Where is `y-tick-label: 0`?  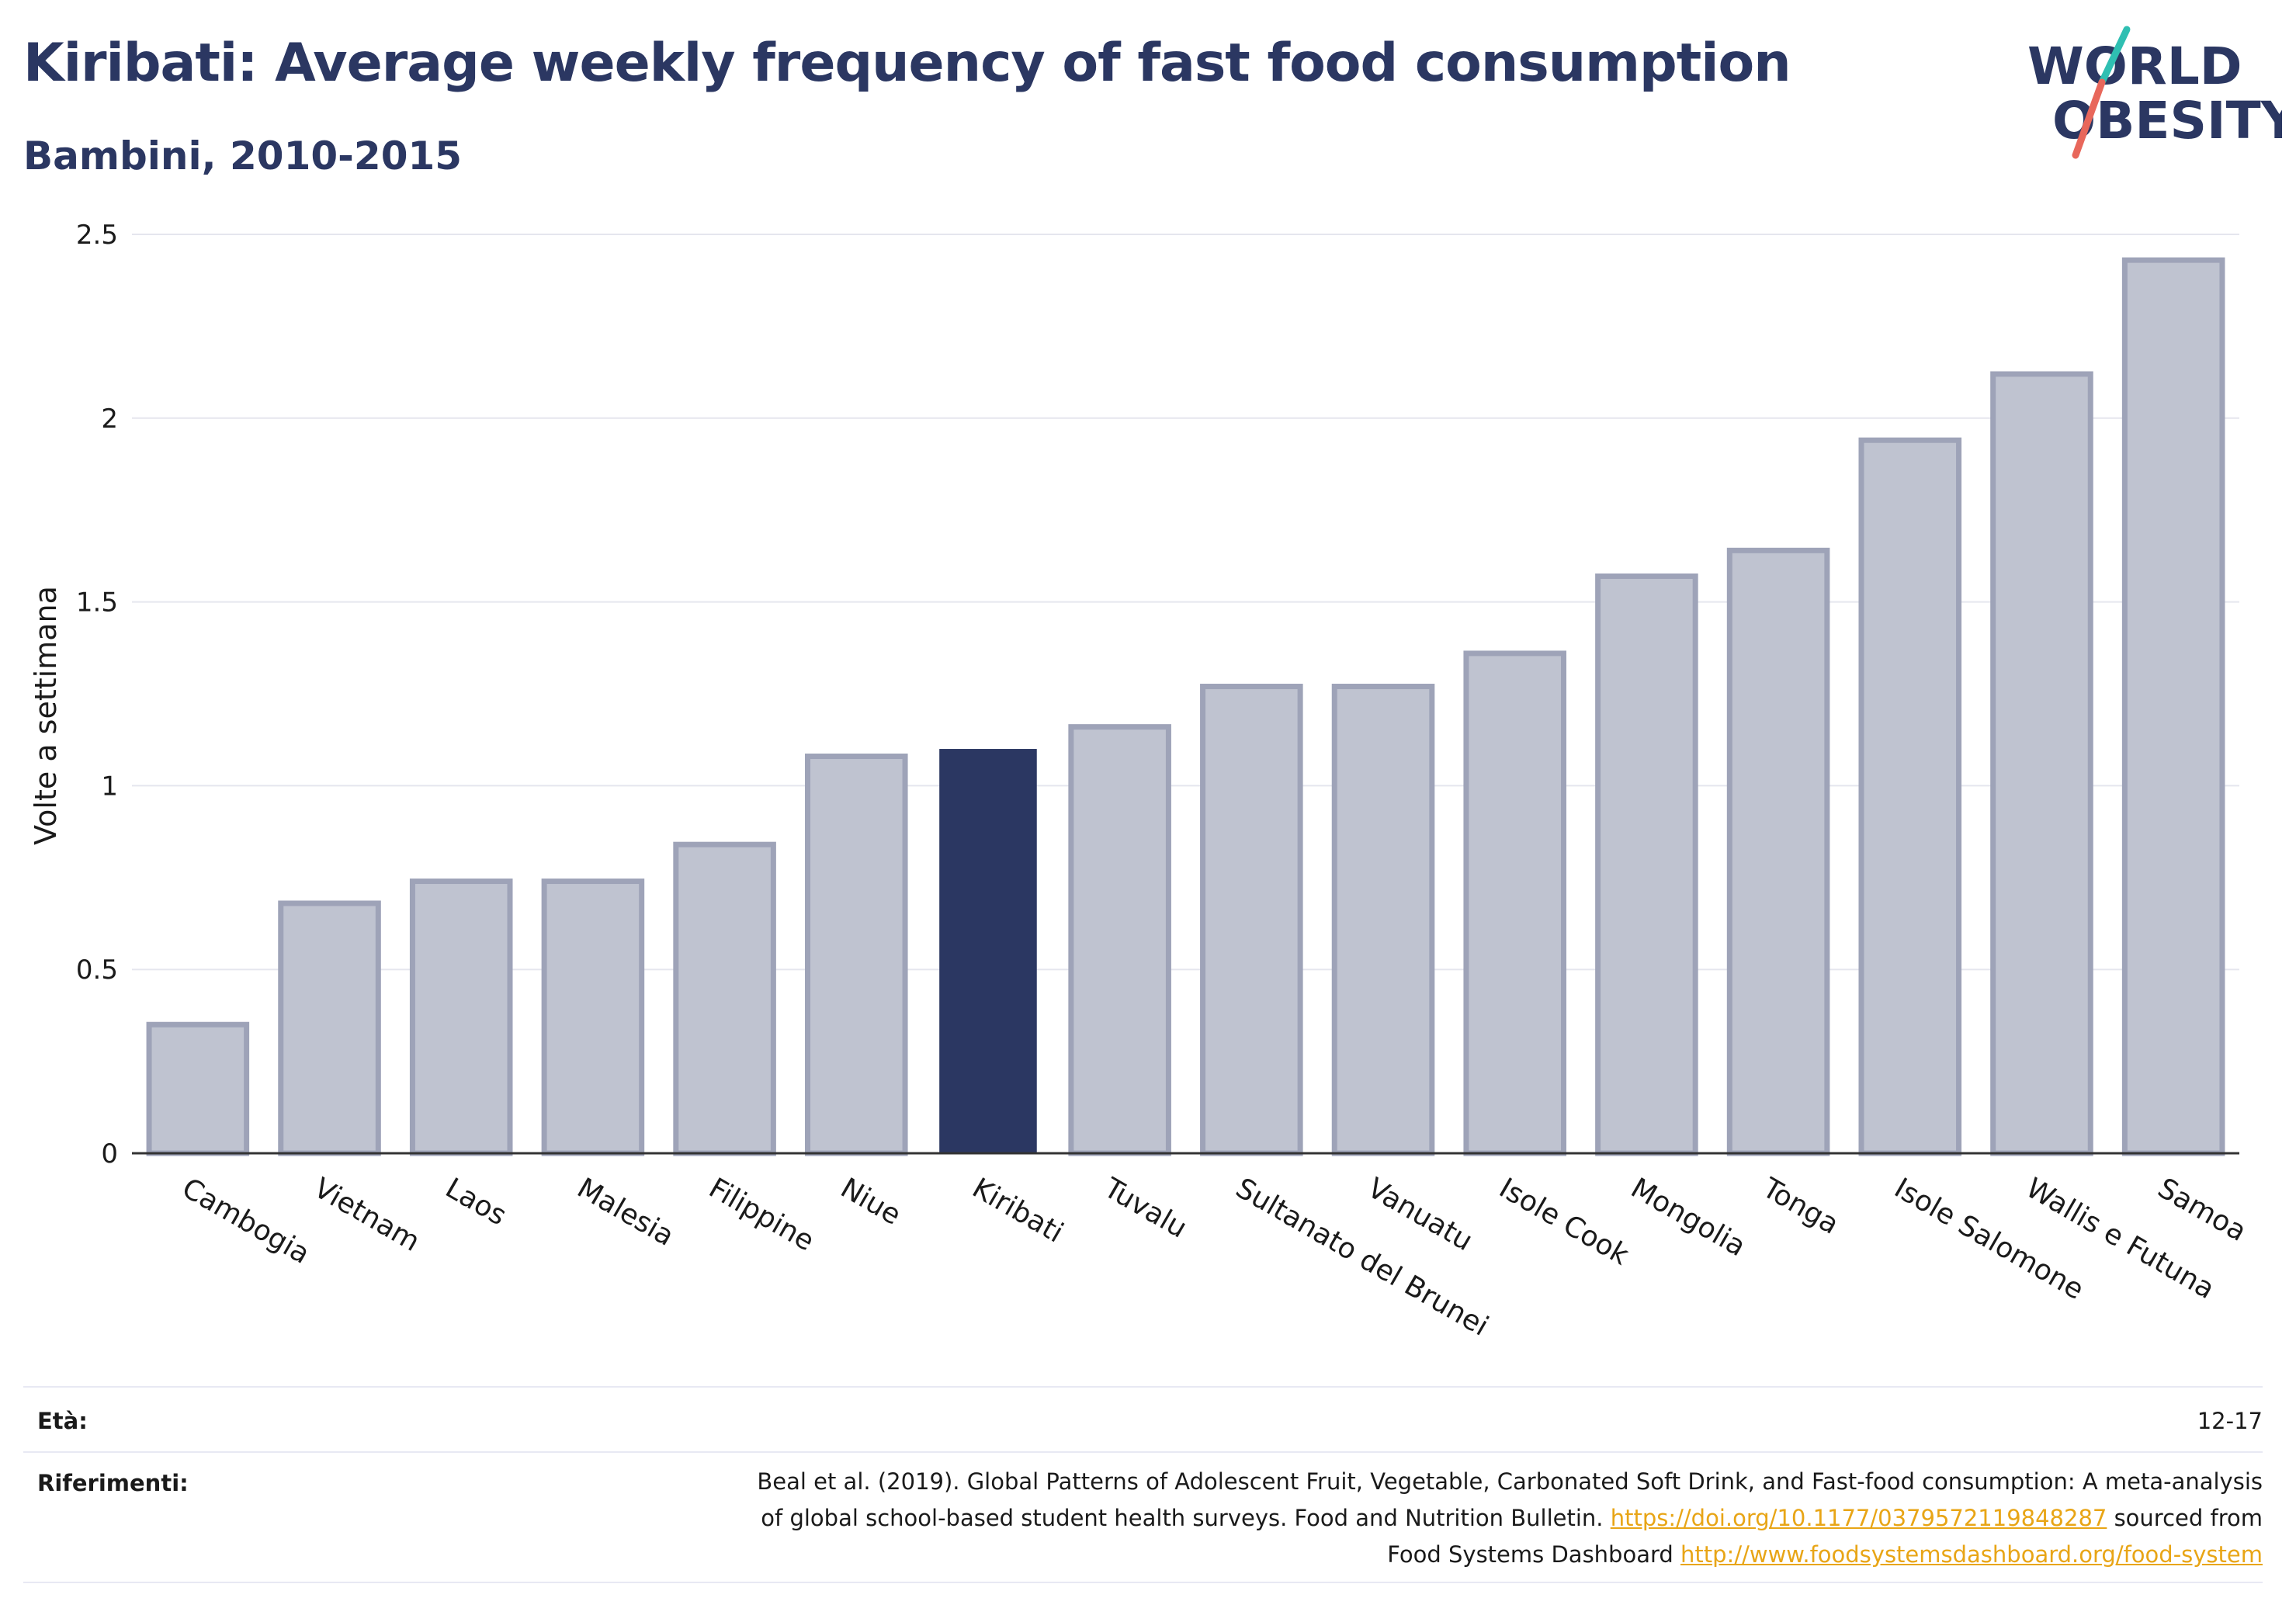
y-tick-label: 0 is located at coordinates (109, 1154).